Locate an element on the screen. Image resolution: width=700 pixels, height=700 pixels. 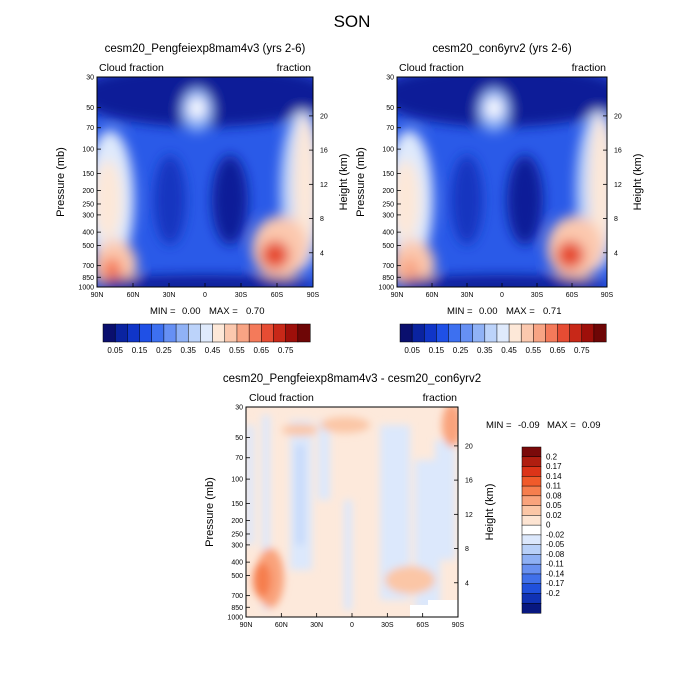
panel-3-xtick-label: 90N is located at coordinates (246, 625).